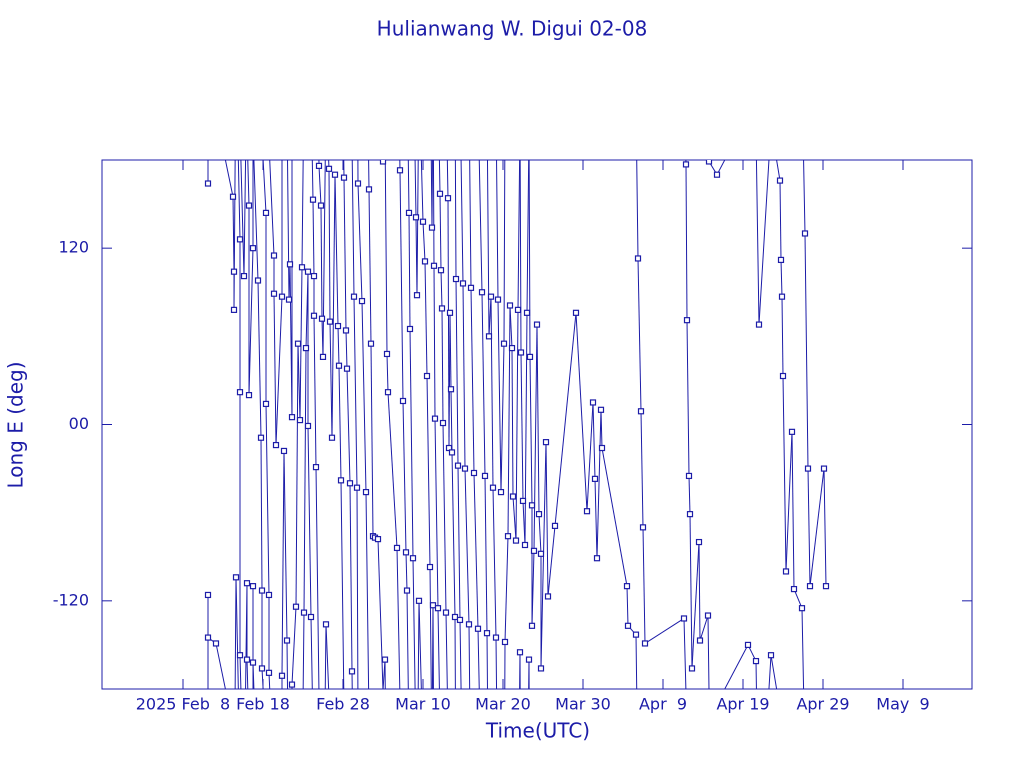 Image resolution: width=1024 pixels, height=768 pixels. What do you see at coordinates (822, 704) in the screenshot?
I see `x-tick-label: Apr 29` at bounding box center [822, 704].